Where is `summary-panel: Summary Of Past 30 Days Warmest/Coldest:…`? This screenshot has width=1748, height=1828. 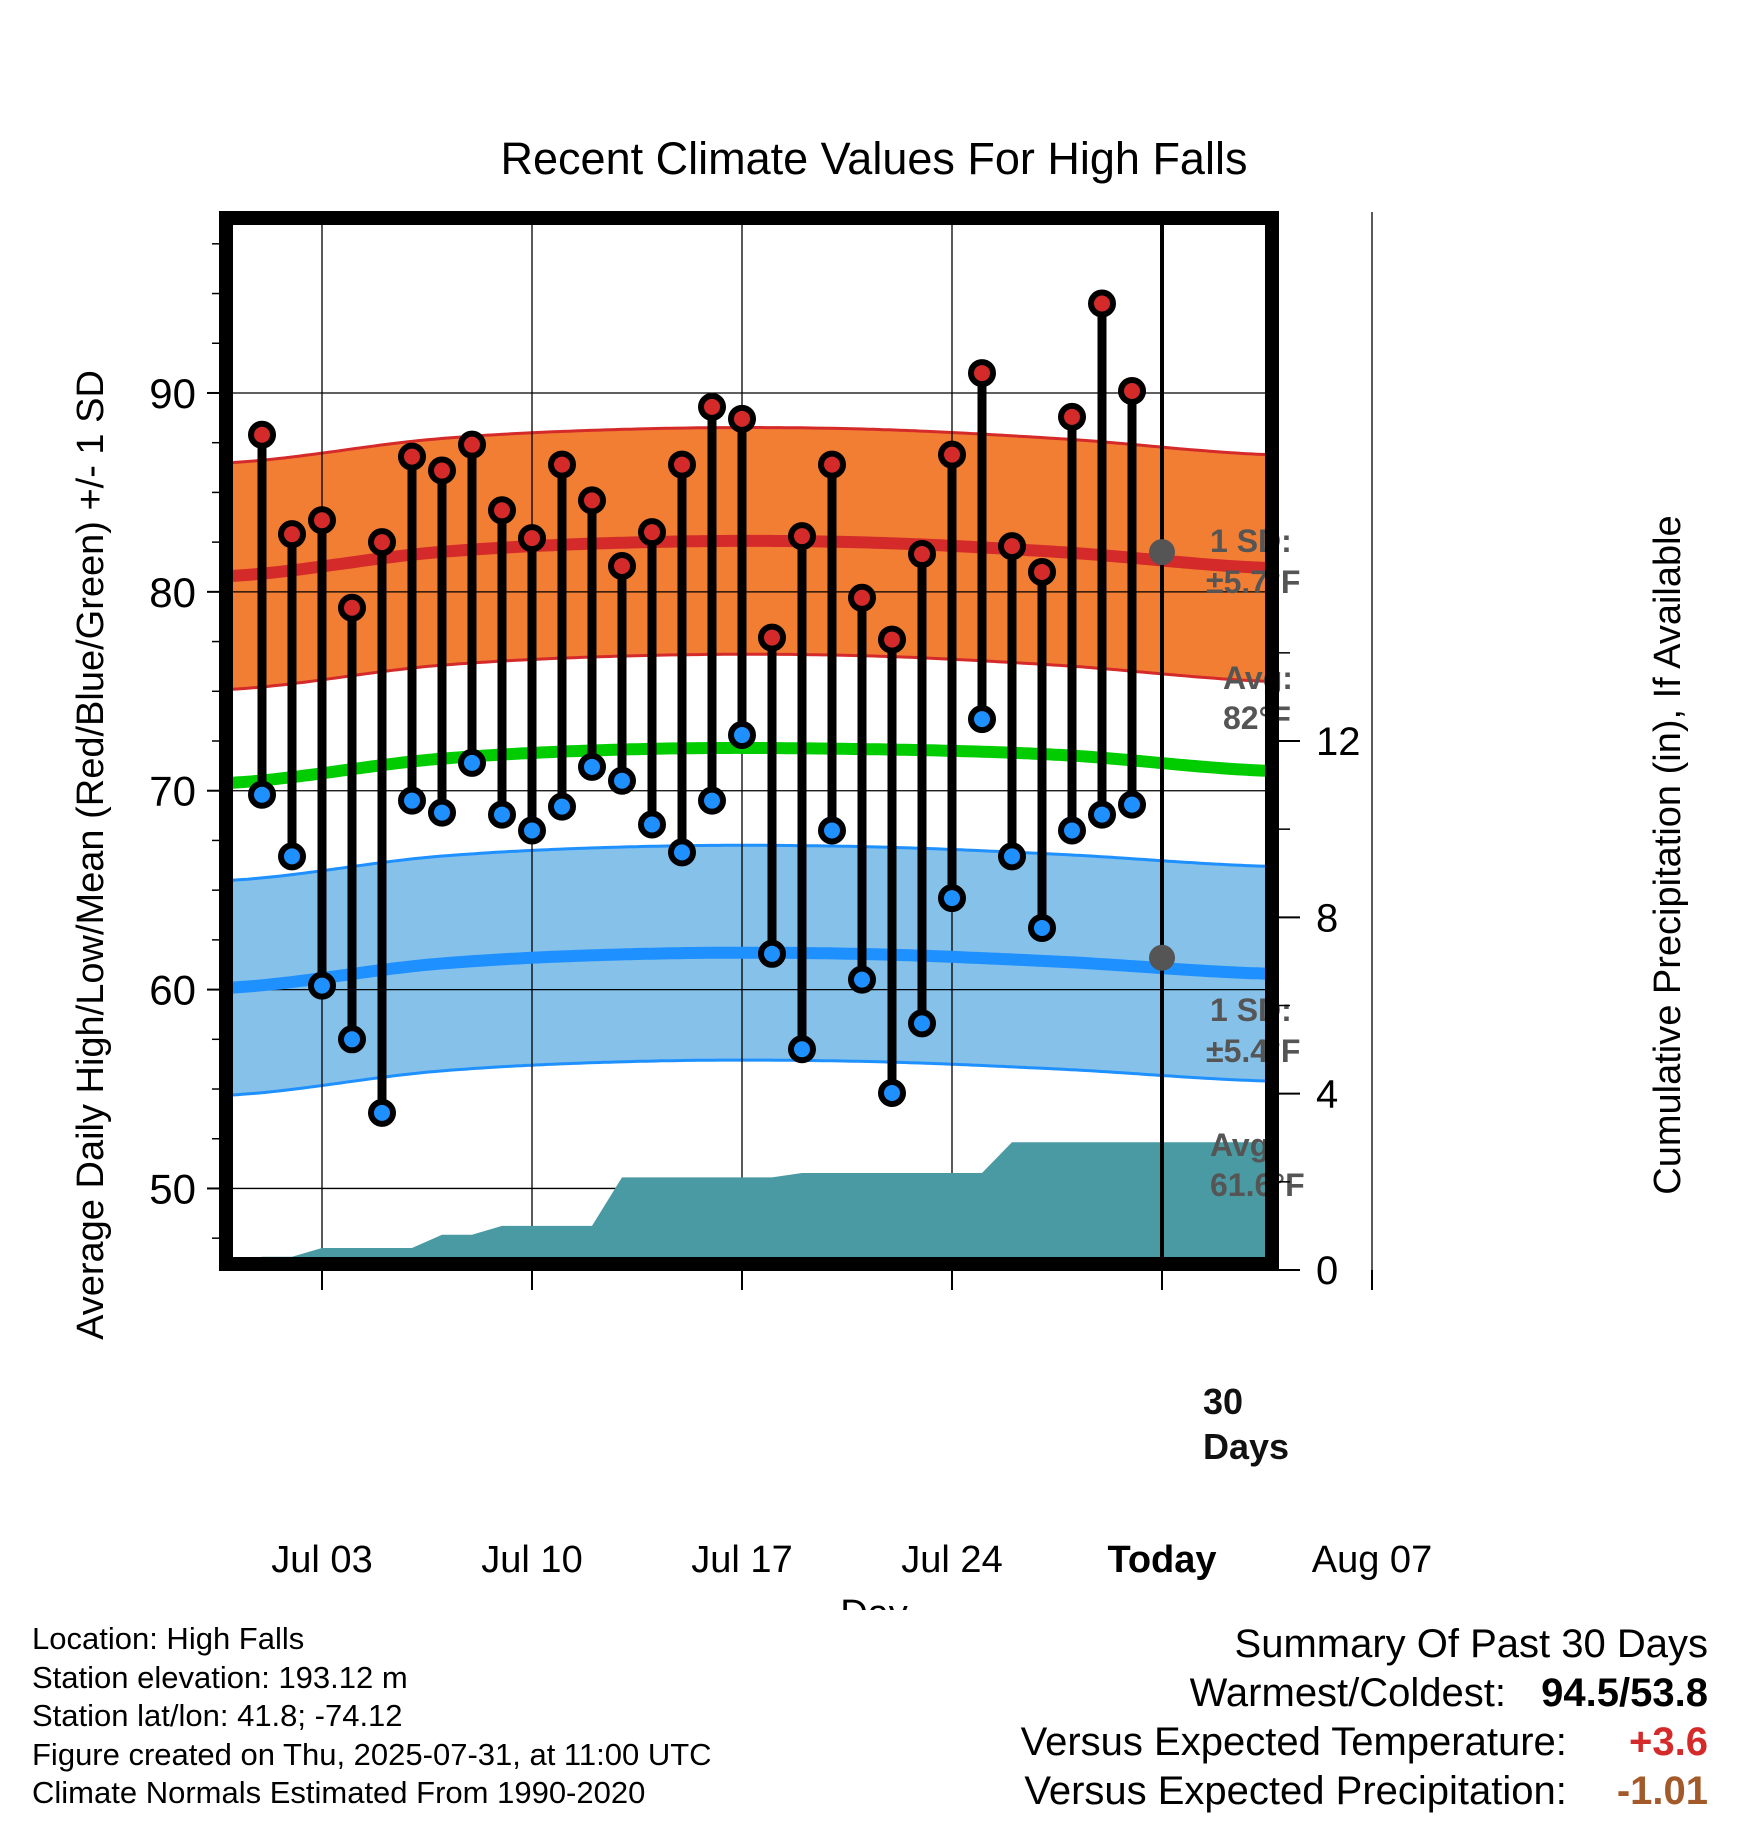 summary-panel: Summary Of Past 30 Days Warmest/Coldest:… is located at coordinates (1258, 1718).